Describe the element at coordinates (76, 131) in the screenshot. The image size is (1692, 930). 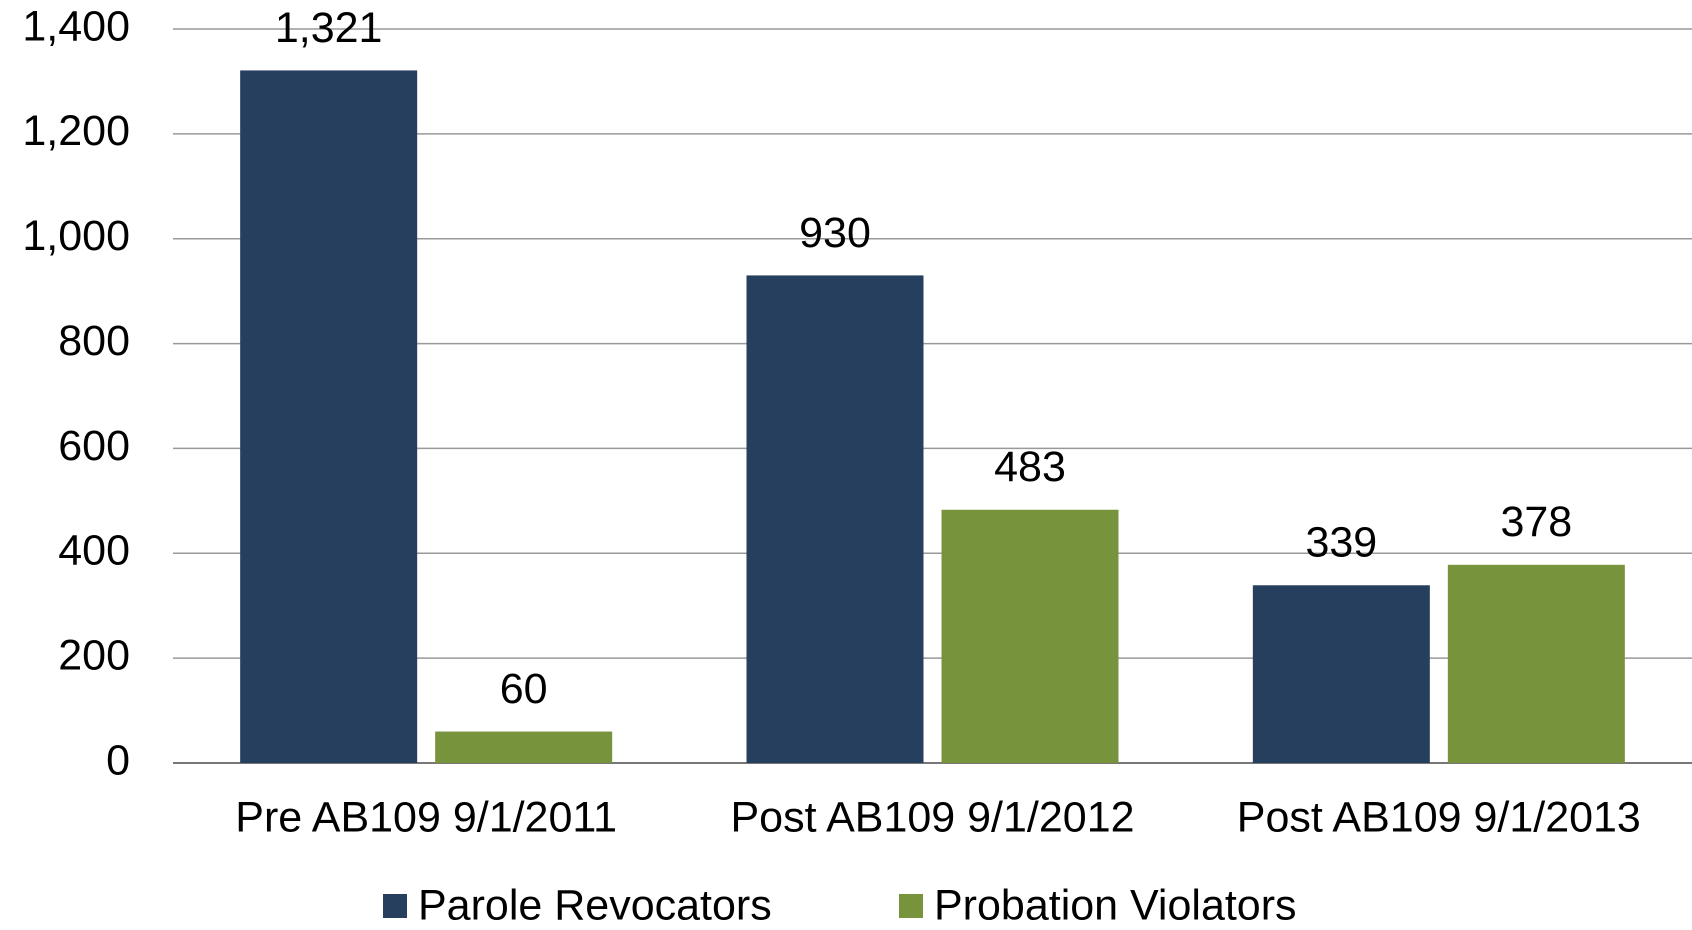
I see `y-tick-label: 1,200` at that location.